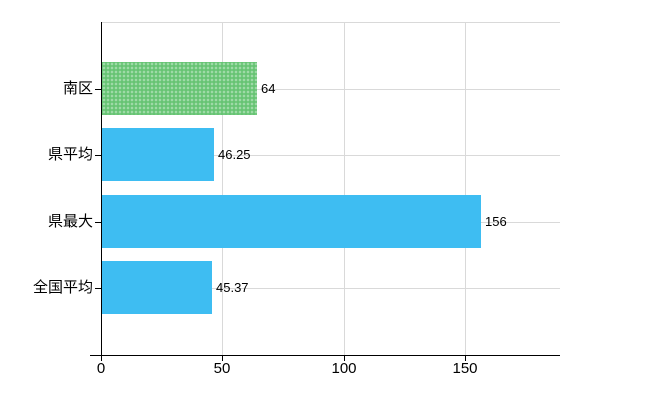 This screenshot has height=400, width=650. What do you see at coordinates (70, 221) in the screenshot?
I see `category-label: 県最大` at bounding box center [70, 221].